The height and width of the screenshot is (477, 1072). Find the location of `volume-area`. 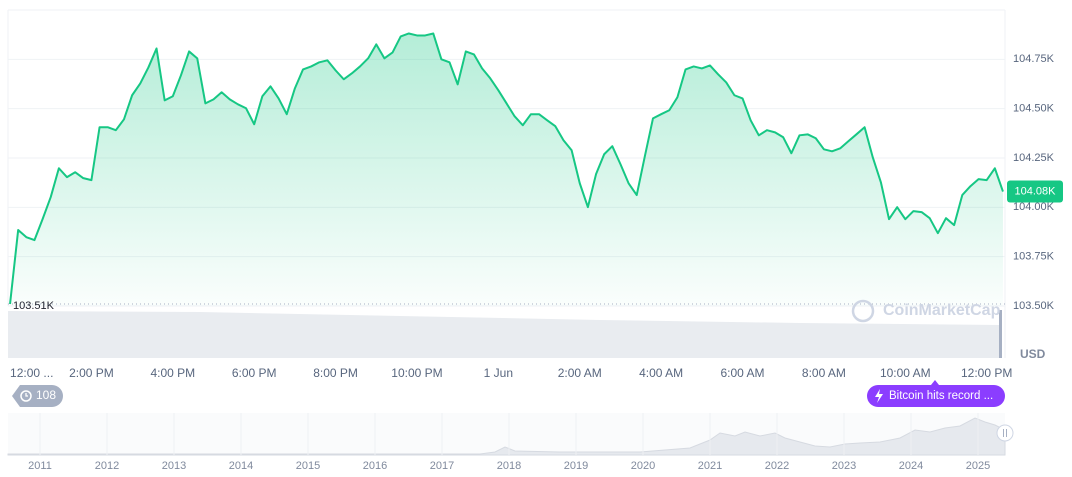

volume-area is located at coordinates (504, 334).